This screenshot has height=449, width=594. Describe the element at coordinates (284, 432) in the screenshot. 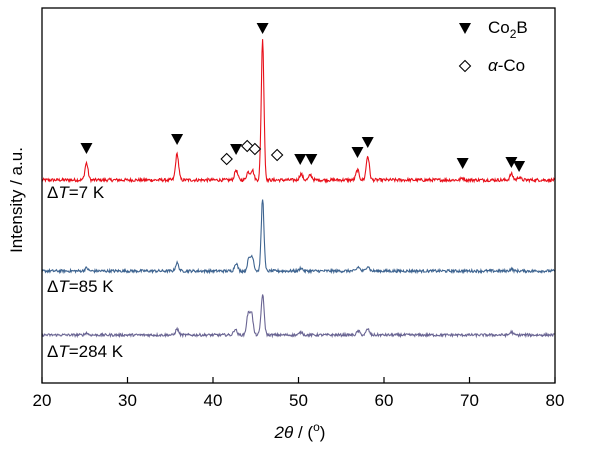

I see `x-axis-symbol: 2θ` at that location.